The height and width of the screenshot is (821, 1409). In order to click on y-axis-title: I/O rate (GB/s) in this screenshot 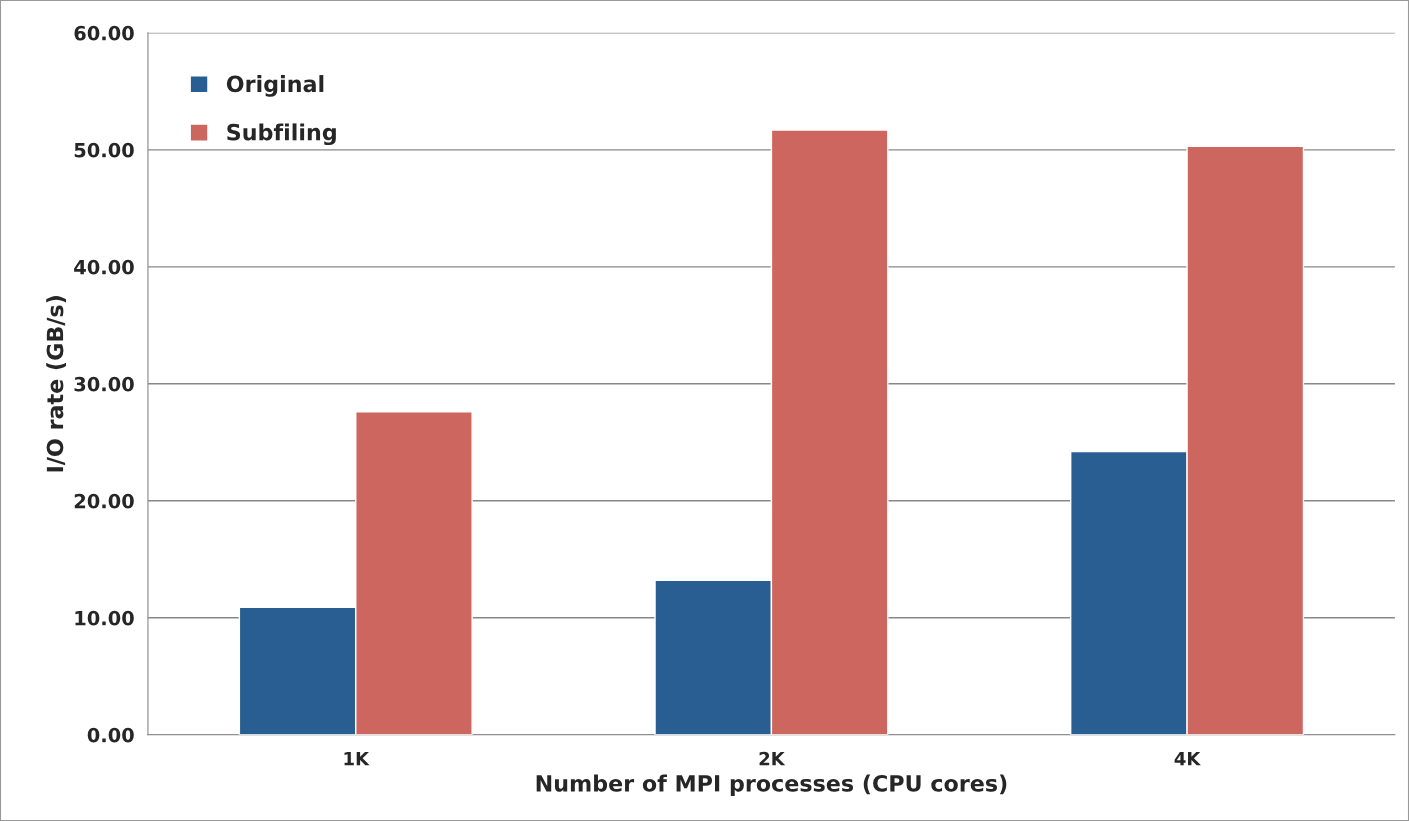, I will do `click(56, 384)`.